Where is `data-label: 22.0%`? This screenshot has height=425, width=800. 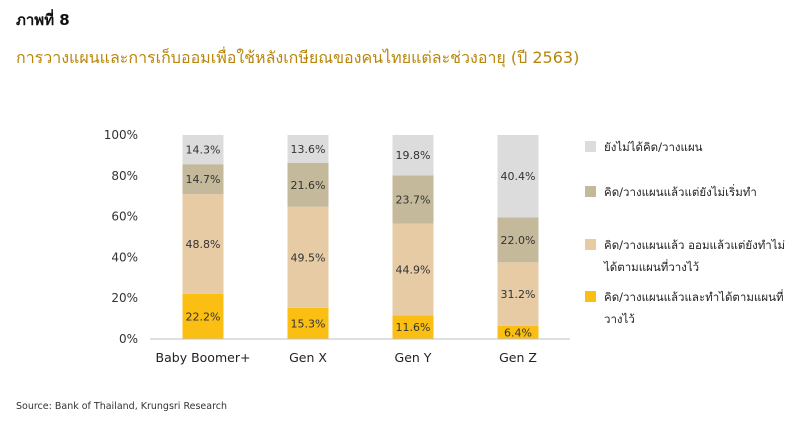 data-label: 22.0% is located at coordinates (518, 240).